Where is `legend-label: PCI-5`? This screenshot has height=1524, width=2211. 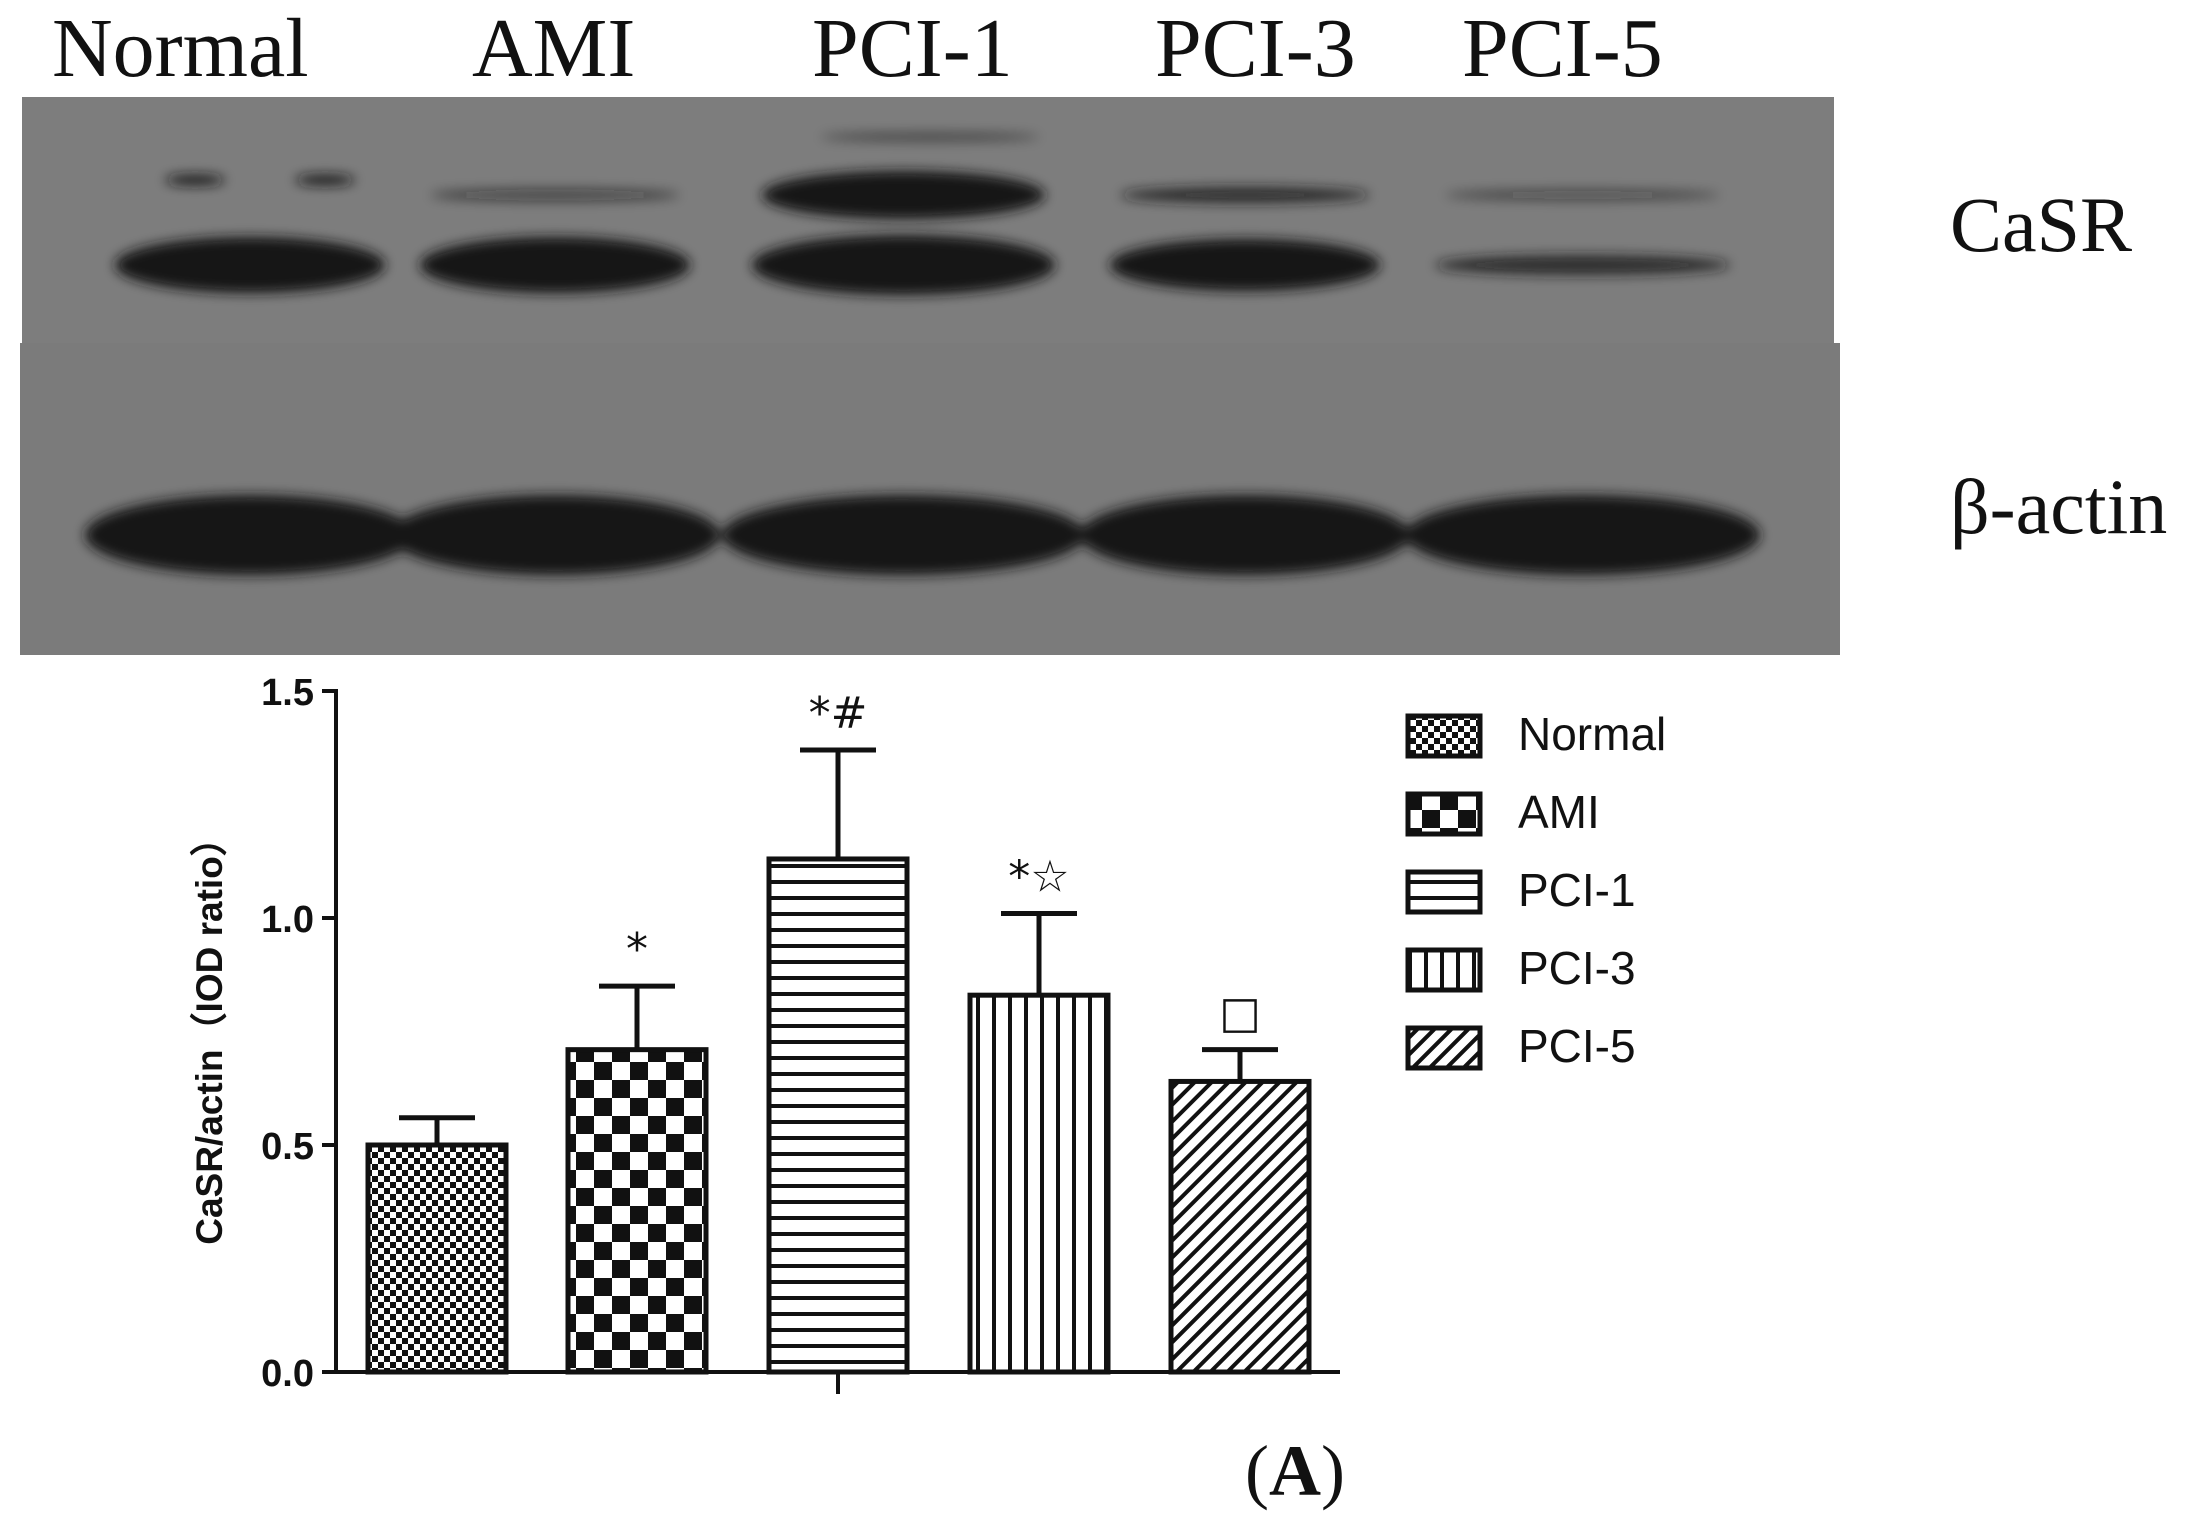 legend-label: PCI-5 is located at coordinates (1577, 1046).